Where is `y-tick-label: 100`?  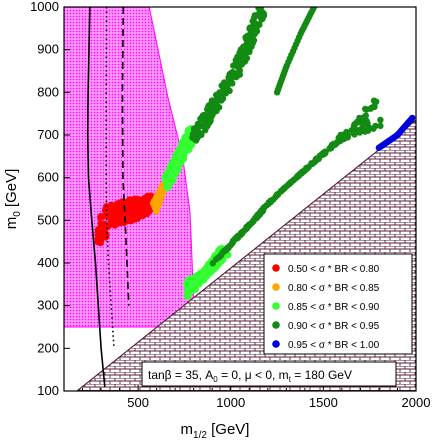
y-tick-label: 100 is located at coordinates (48, 390).